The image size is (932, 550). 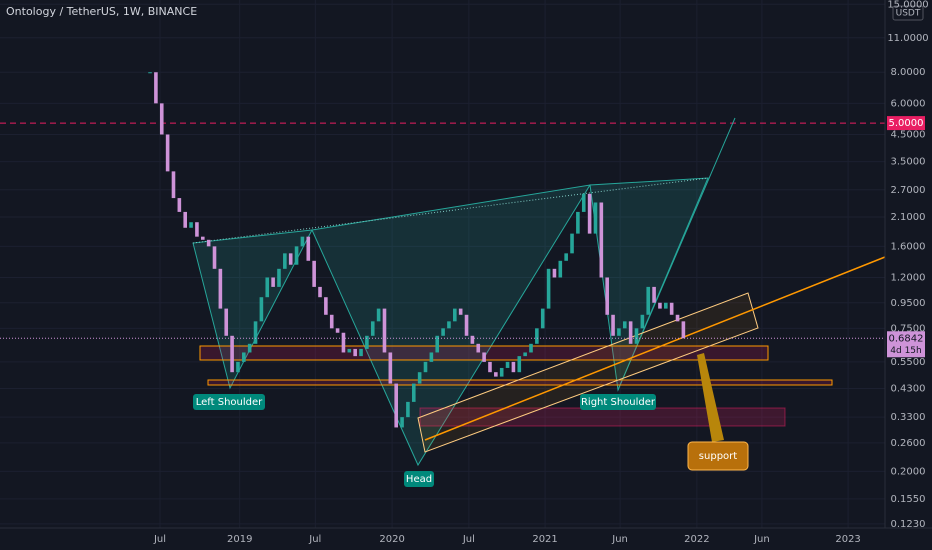 I want to click on last-price-tag, so click(x=906, y=344).